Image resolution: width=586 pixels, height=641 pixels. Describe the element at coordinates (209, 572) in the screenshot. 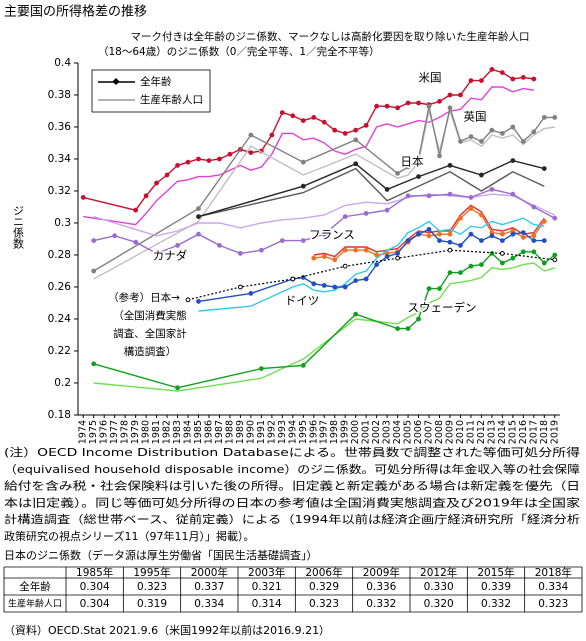

I see `table-header: 2000年` at that location.